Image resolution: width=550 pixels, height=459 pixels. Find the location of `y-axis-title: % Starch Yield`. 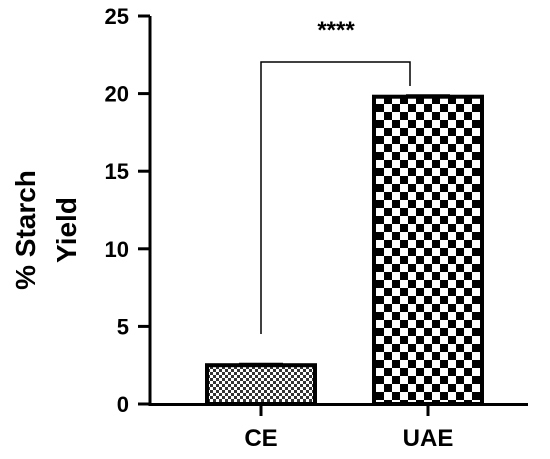

y-axis-title: % Starch Yield is located at coordinates (46, 230).